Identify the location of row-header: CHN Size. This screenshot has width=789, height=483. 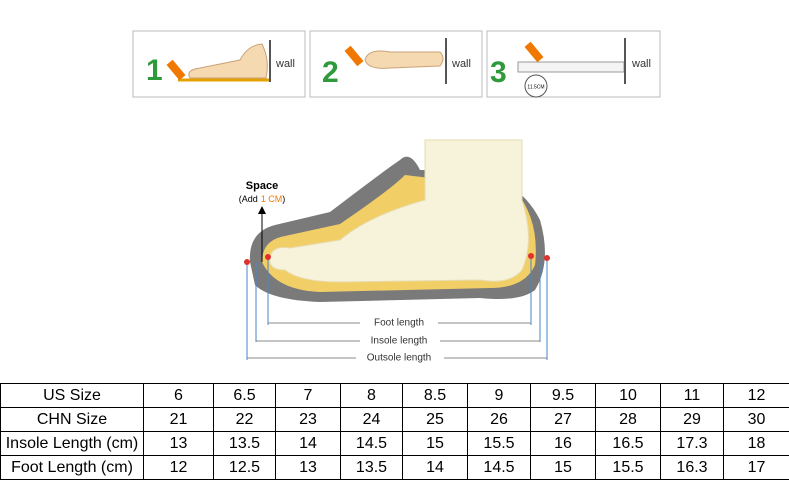
(72, 419).